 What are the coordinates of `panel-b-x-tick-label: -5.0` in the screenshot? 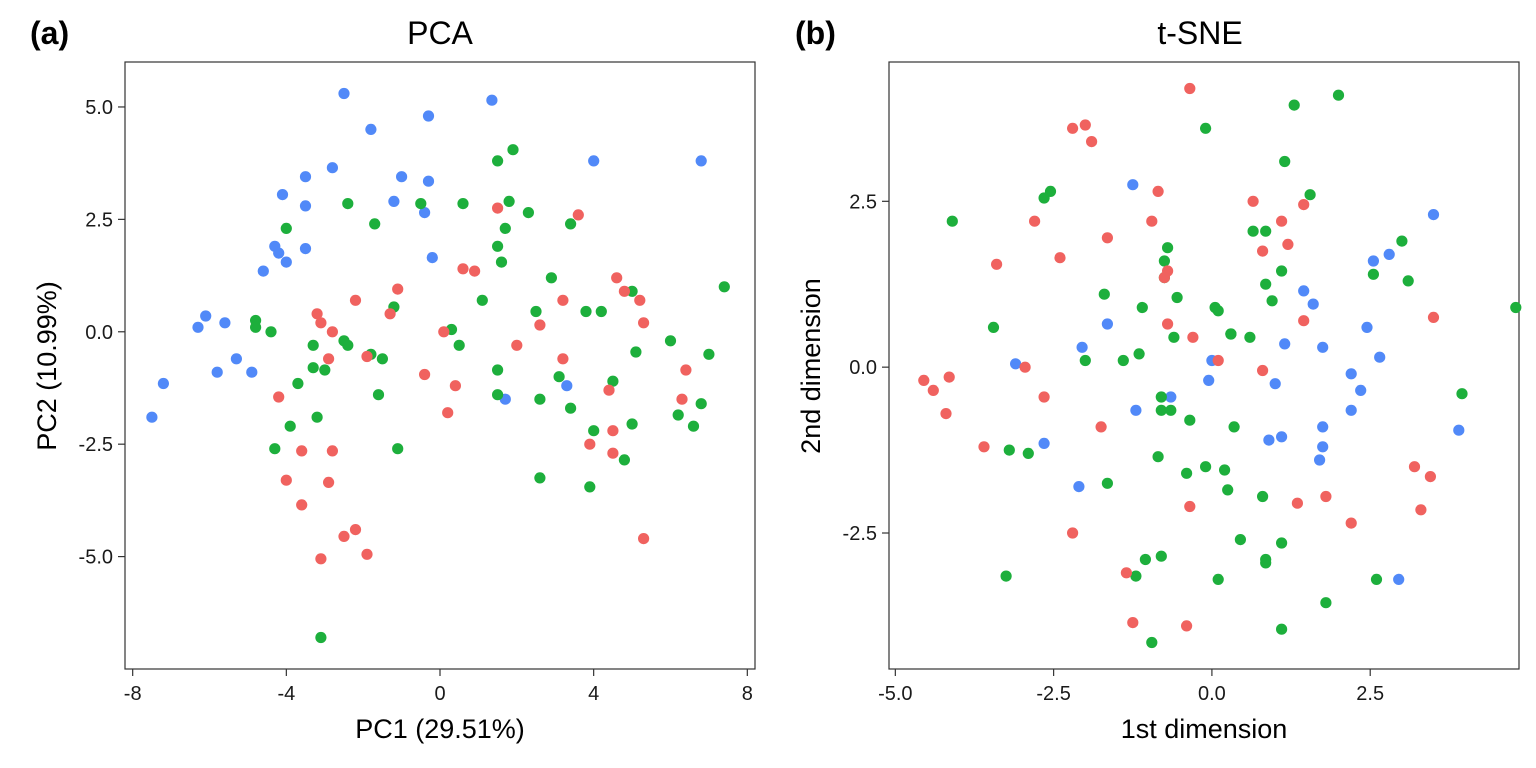 It's located at (895, 694).